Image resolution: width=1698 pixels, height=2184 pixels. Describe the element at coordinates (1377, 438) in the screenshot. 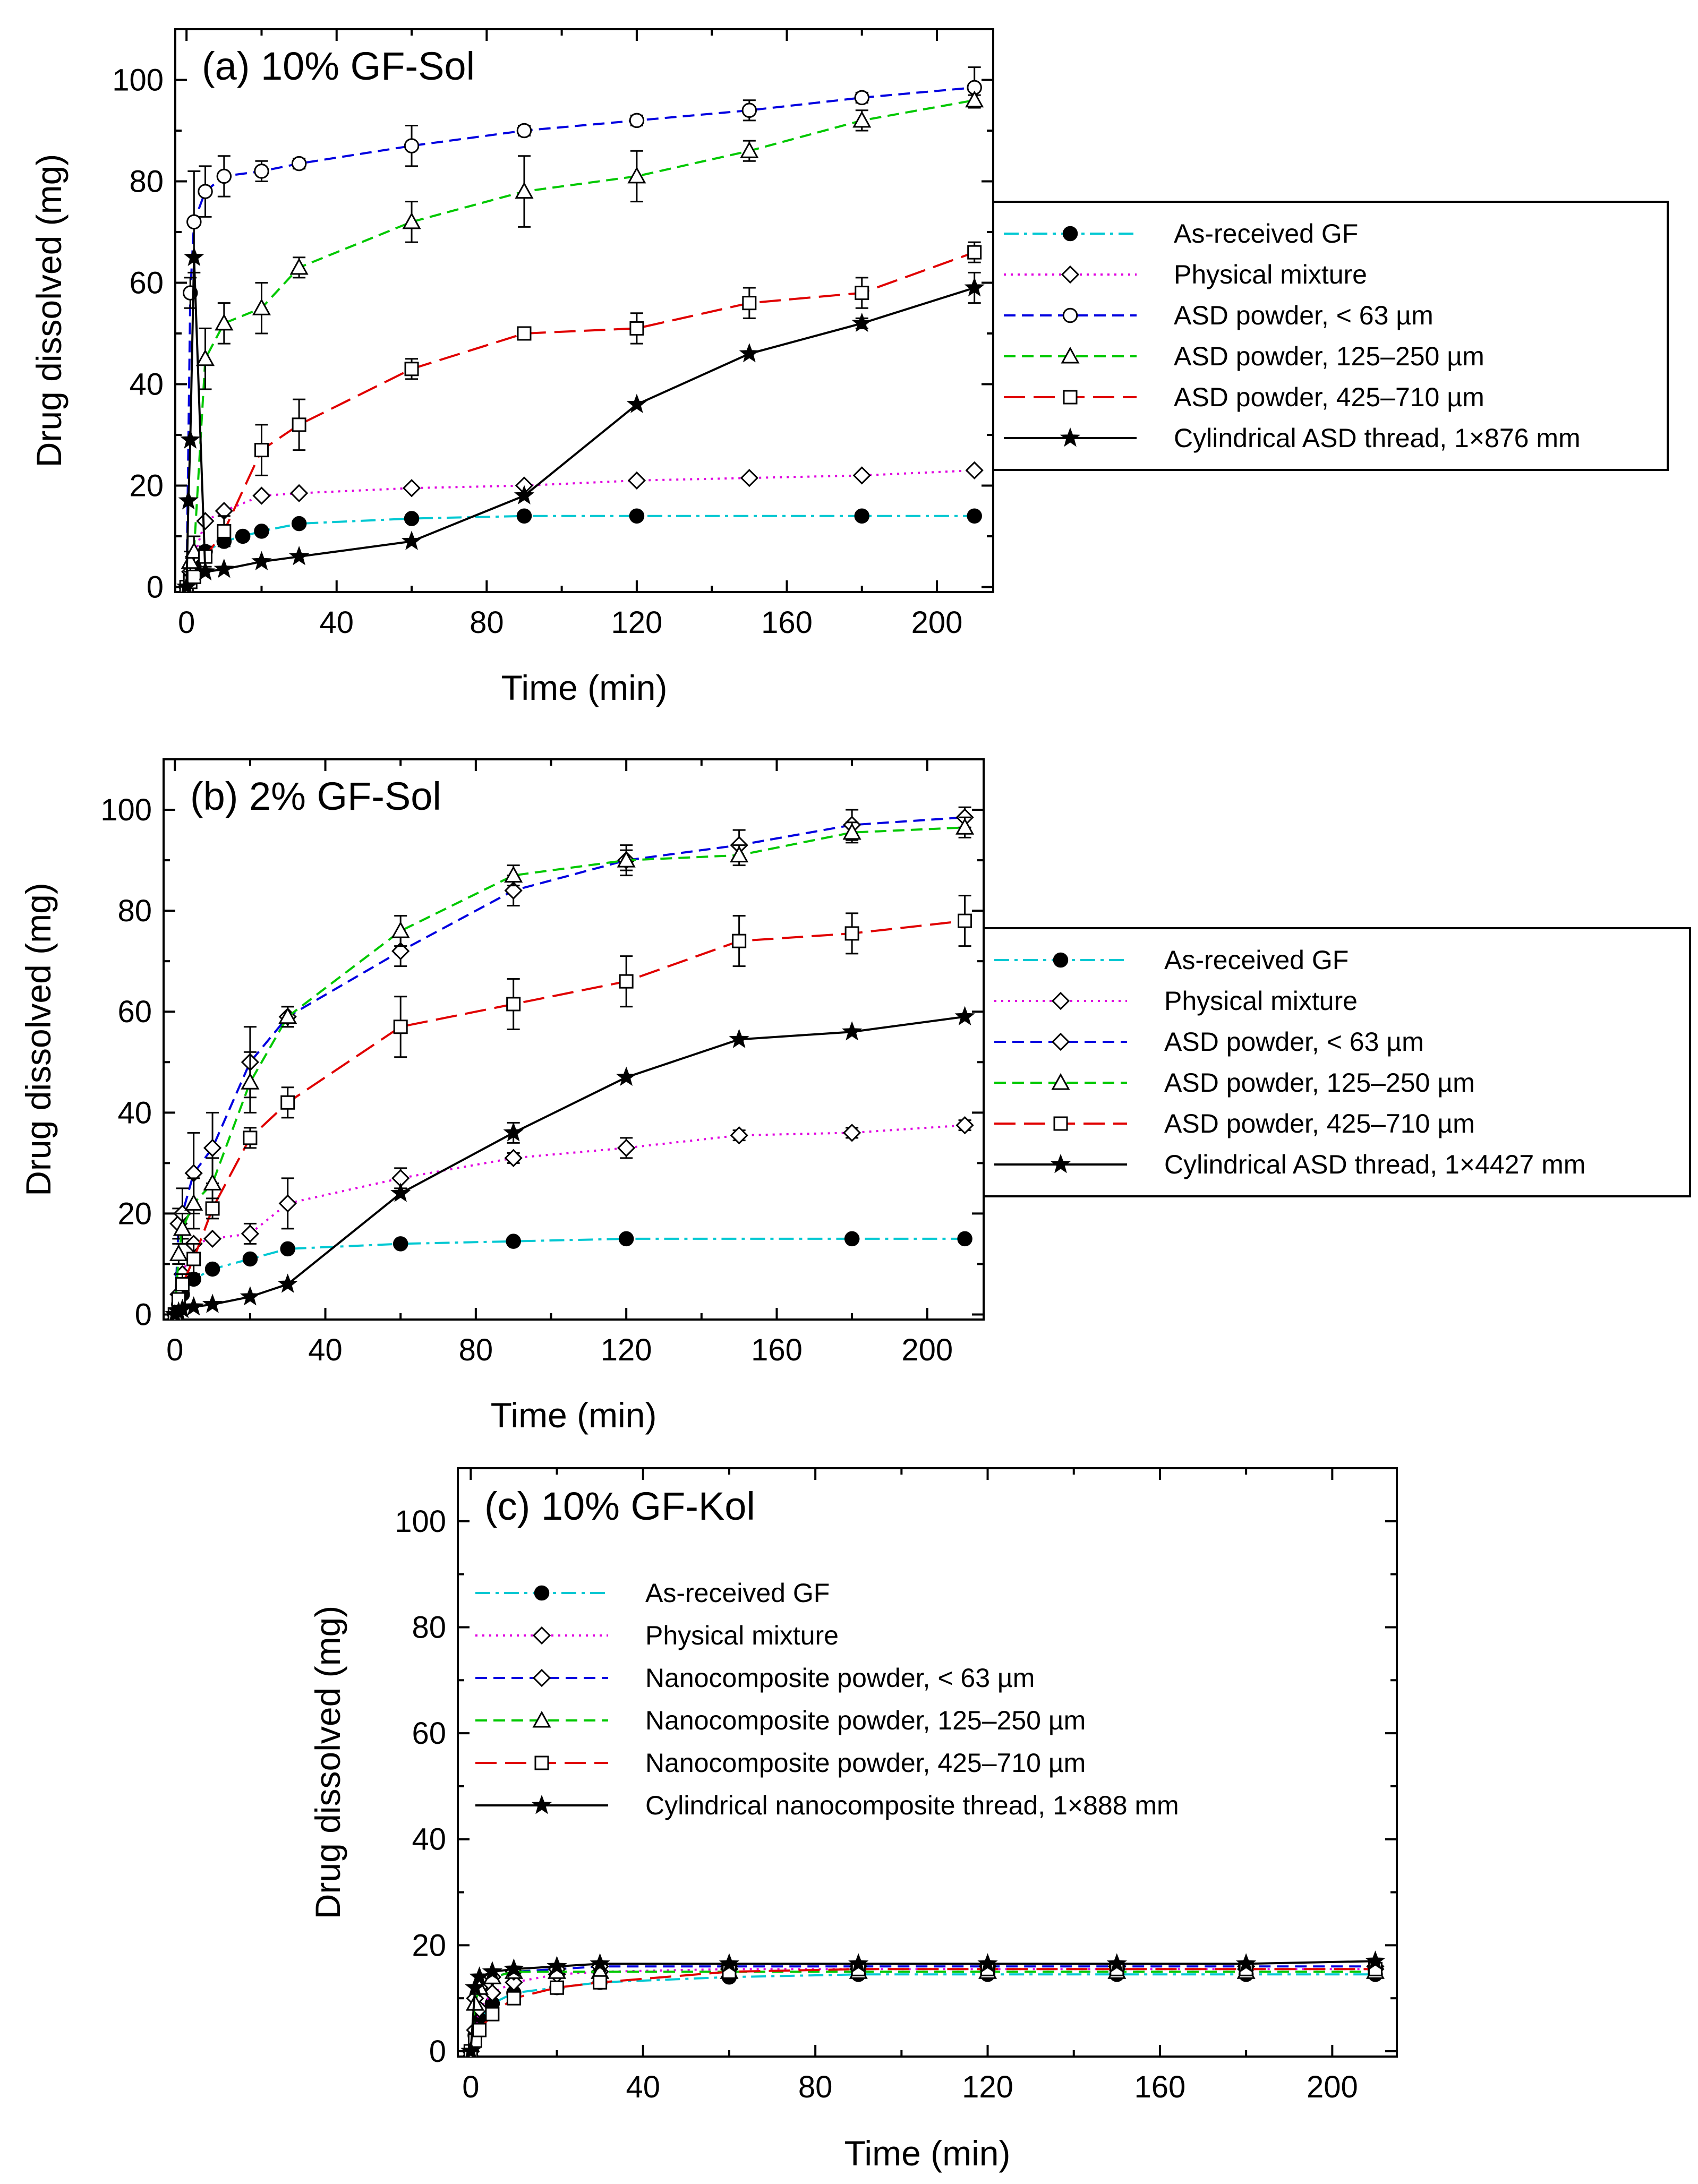

I see `legend-label: Cylindrical ASD thread, 1×876 mm` at that location.